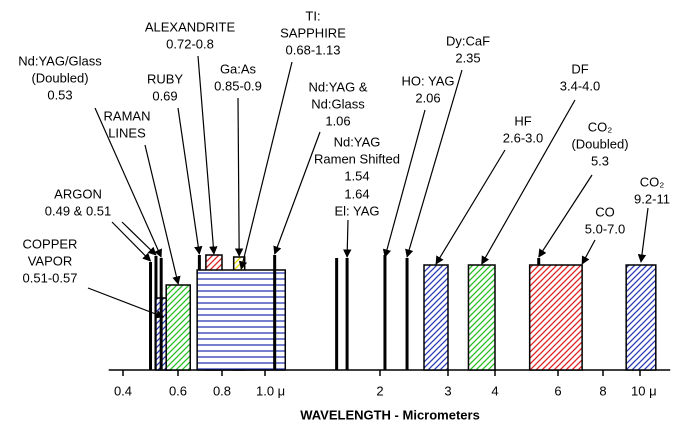 The width and height of the screenshot is (699, 425). What do you see at coordinates (238, 68) in the screenshot?
I see `laser-name: Ga:As` at bounding box center [238, 68].